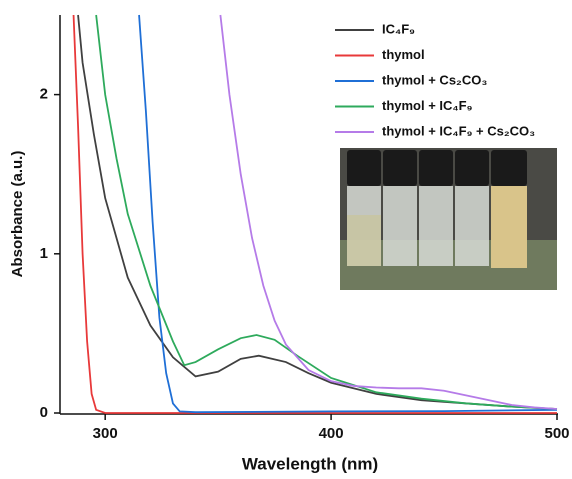  I want to click on legend-label: thymol + IC₄F₉, so click(427, 105).